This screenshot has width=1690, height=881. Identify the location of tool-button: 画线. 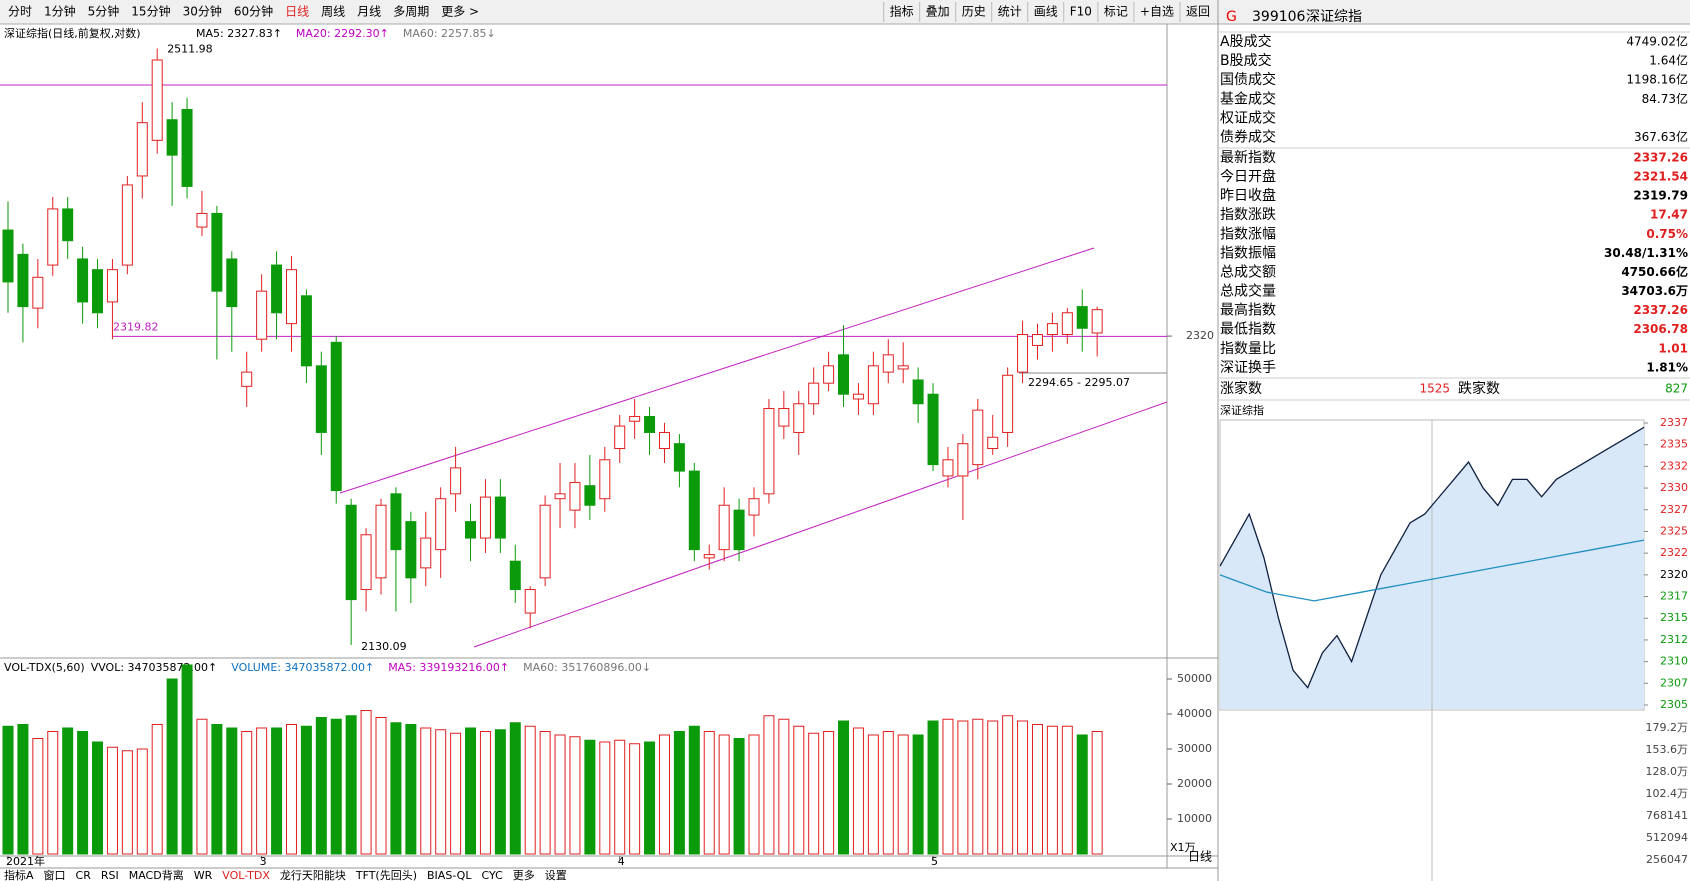
(1046, 12).